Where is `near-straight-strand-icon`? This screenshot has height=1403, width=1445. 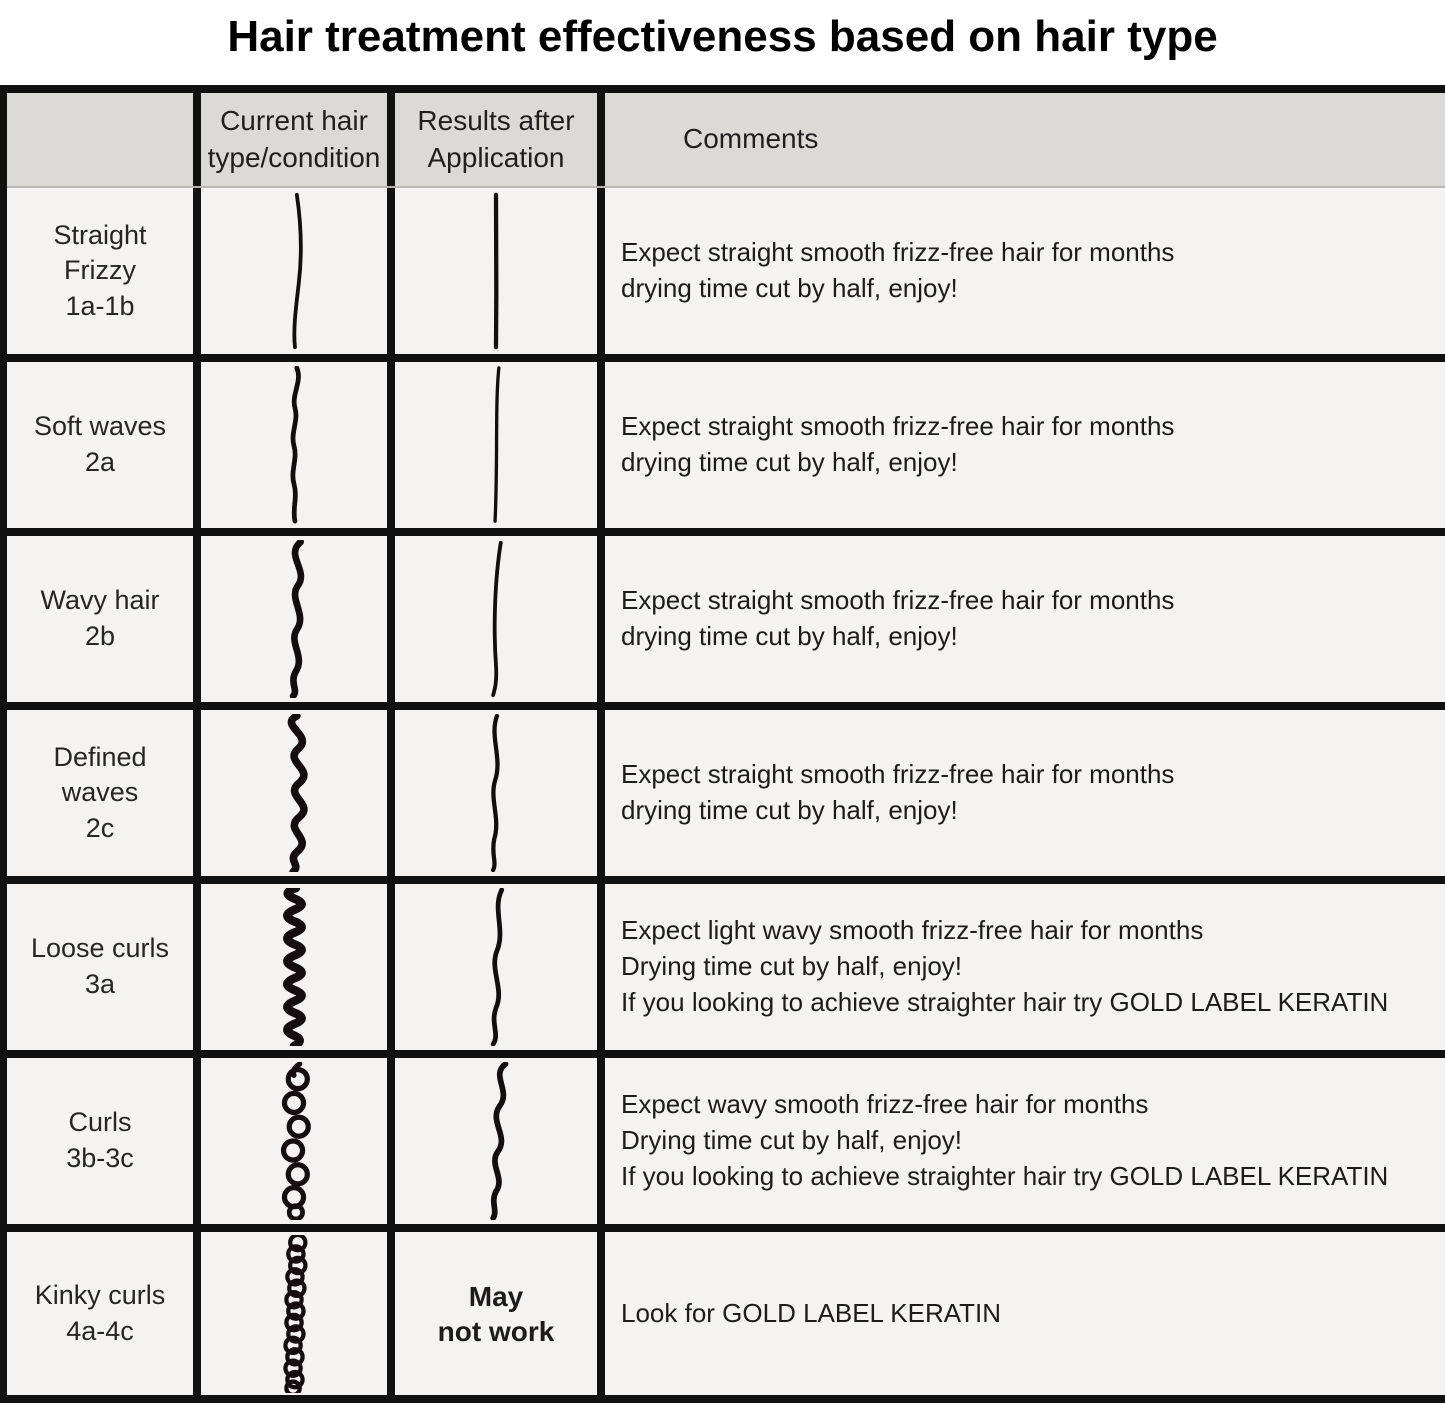
near-straight-strand-icon is located at coordinates (497, 619).